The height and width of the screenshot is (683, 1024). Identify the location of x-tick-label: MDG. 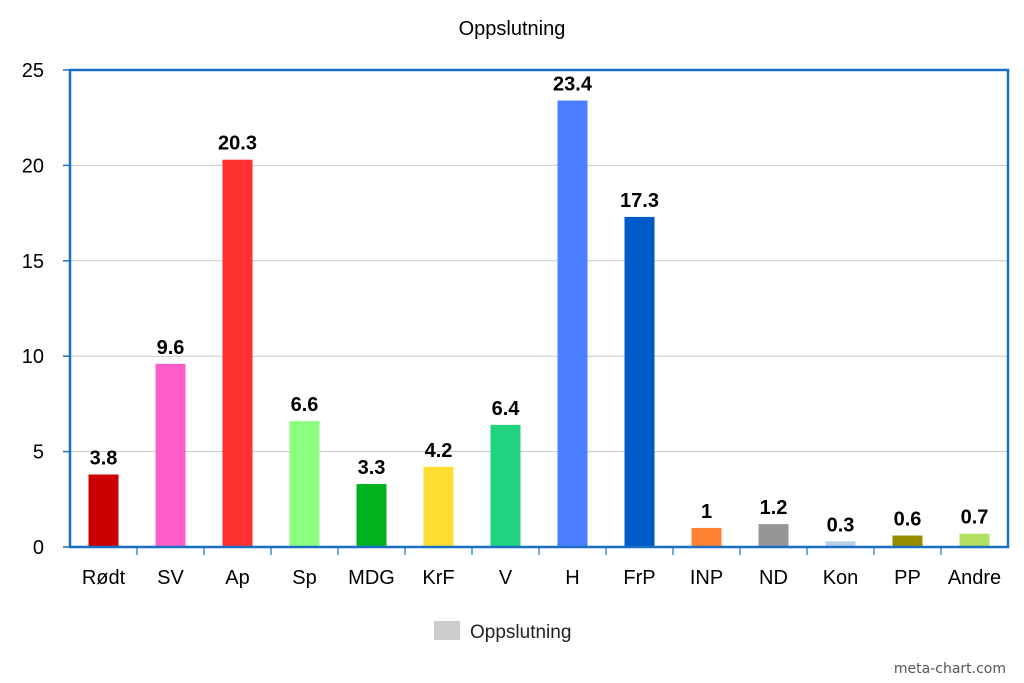
(371, 578).